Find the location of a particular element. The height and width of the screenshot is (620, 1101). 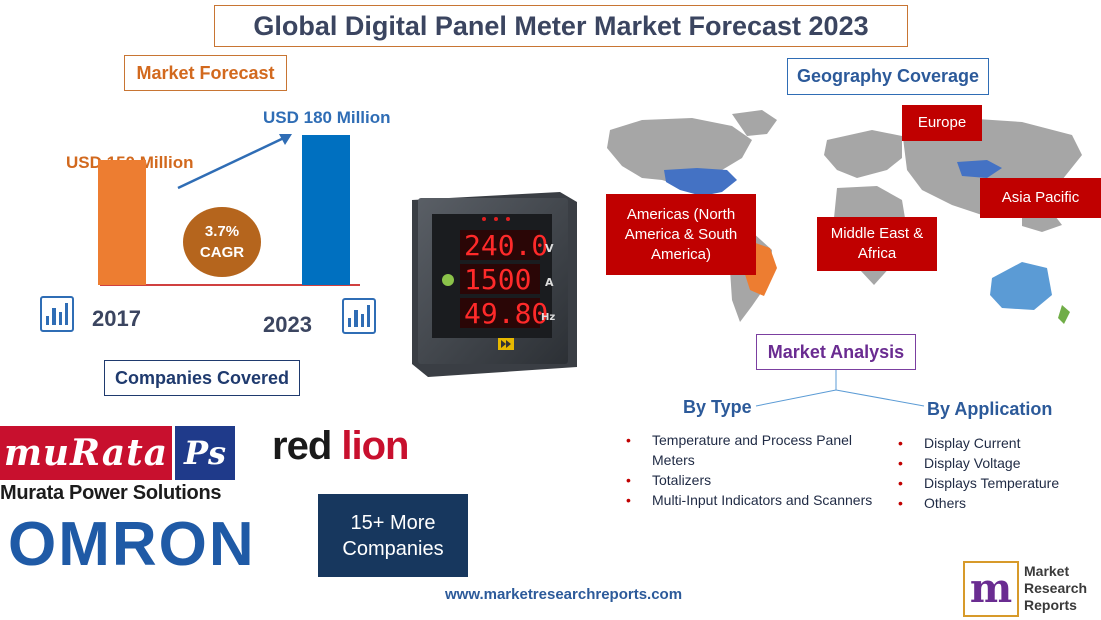

bar-2023 is located at coordinates (326, 210).